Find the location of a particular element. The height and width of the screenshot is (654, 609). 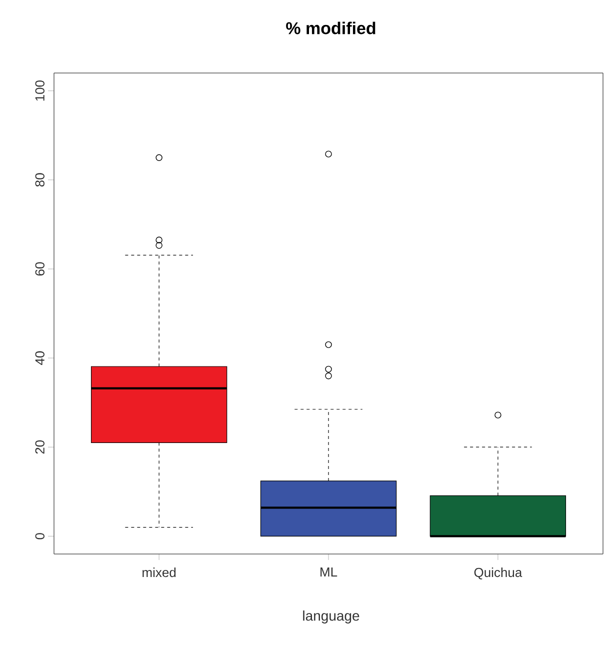

x-tick-label: mixed is located at coordinates (159, 573).